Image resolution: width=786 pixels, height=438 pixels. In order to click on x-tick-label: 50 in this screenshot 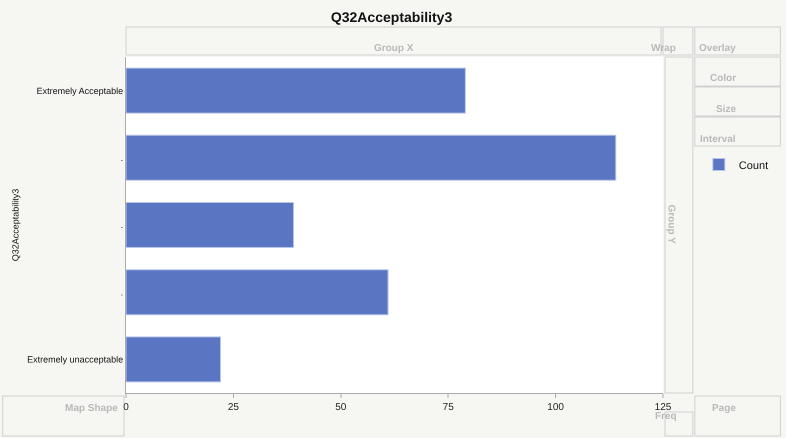, I will do `click(341, 407)`.